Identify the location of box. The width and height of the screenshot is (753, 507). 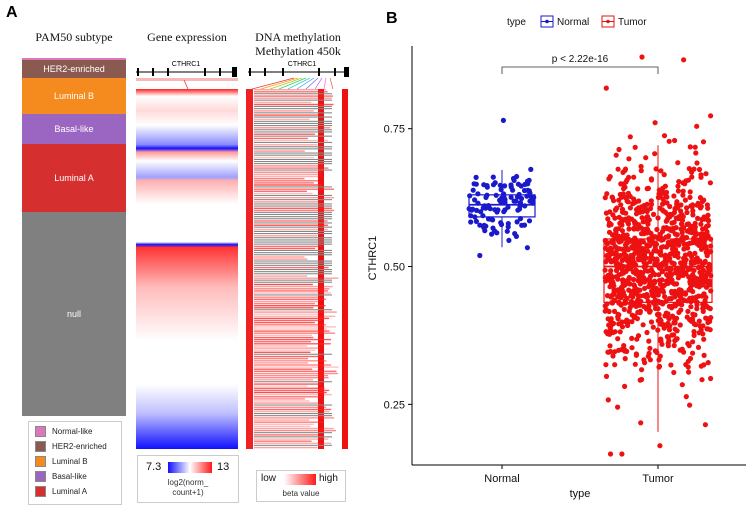
(502, 206).